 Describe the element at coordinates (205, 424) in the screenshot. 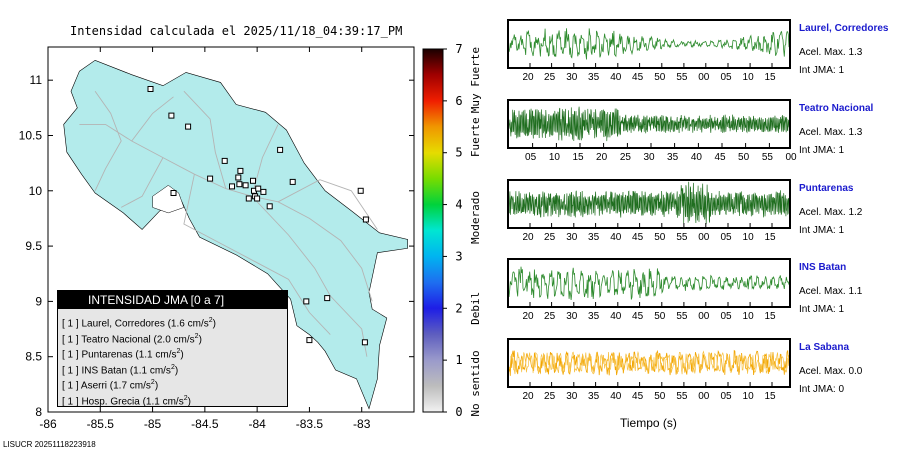

I see `x-tick-label-3: -84.5` at that location.